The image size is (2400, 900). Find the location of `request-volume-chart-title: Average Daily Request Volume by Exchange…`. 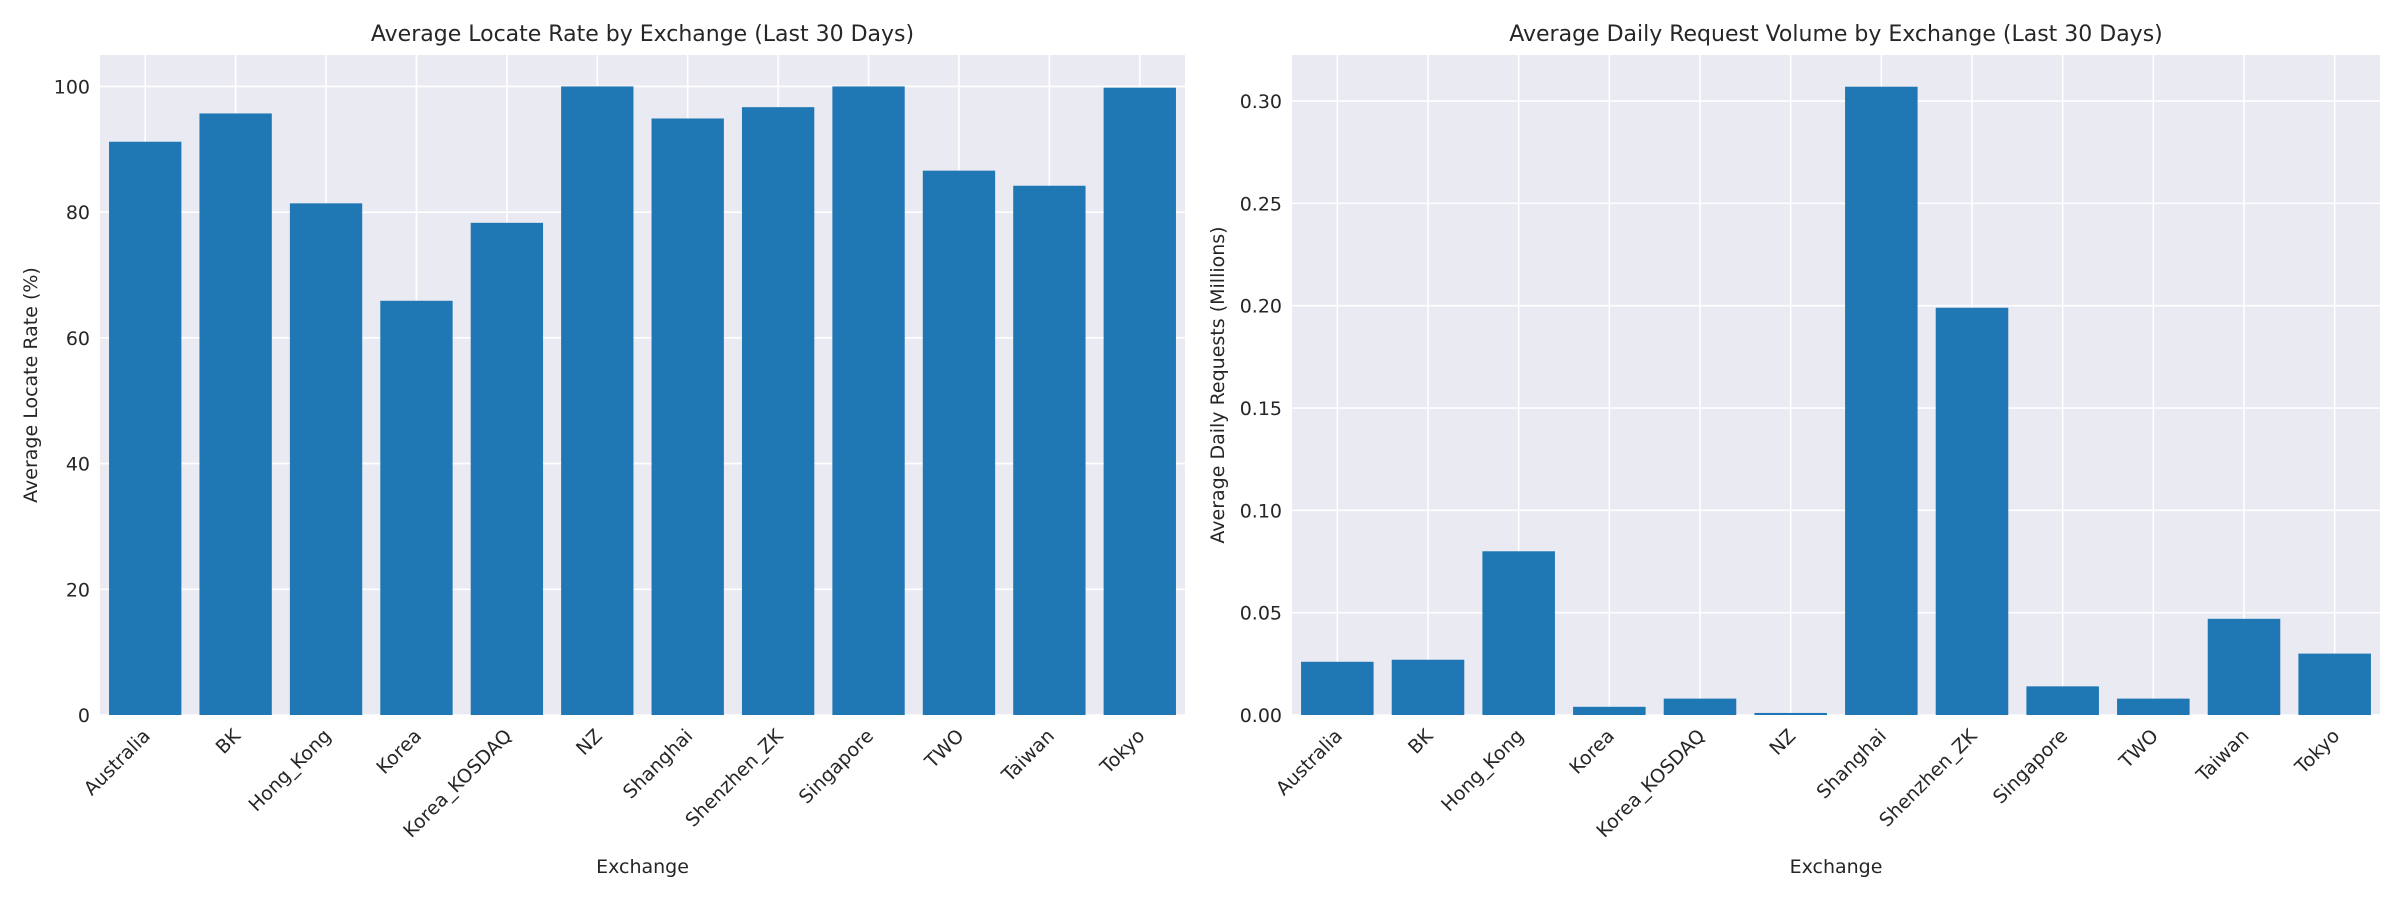

request-volume-chart-title: Average Daily Request Volume by Exchange… is located at coordinates (1836, 34).